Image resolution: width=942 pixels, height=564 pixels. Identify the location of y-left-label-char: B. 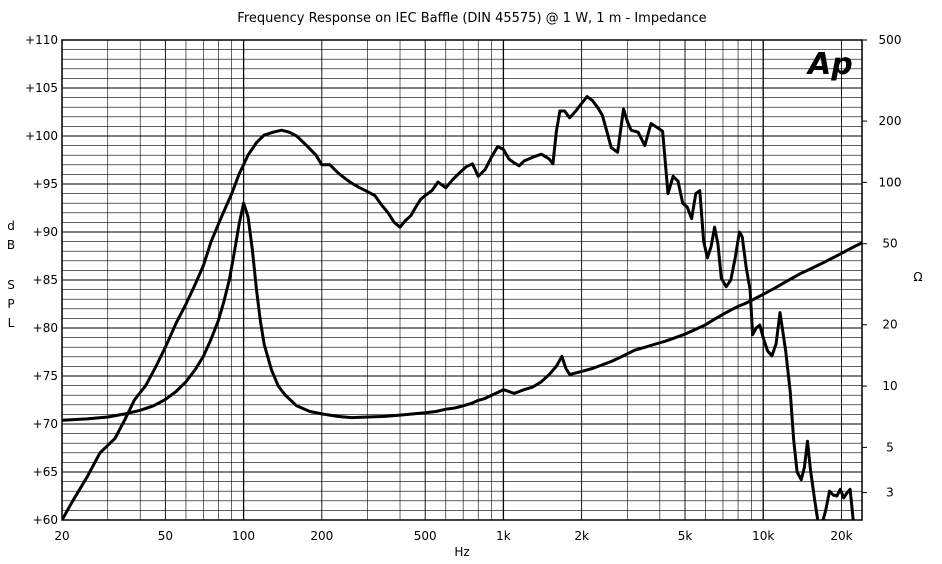
(11, 245).